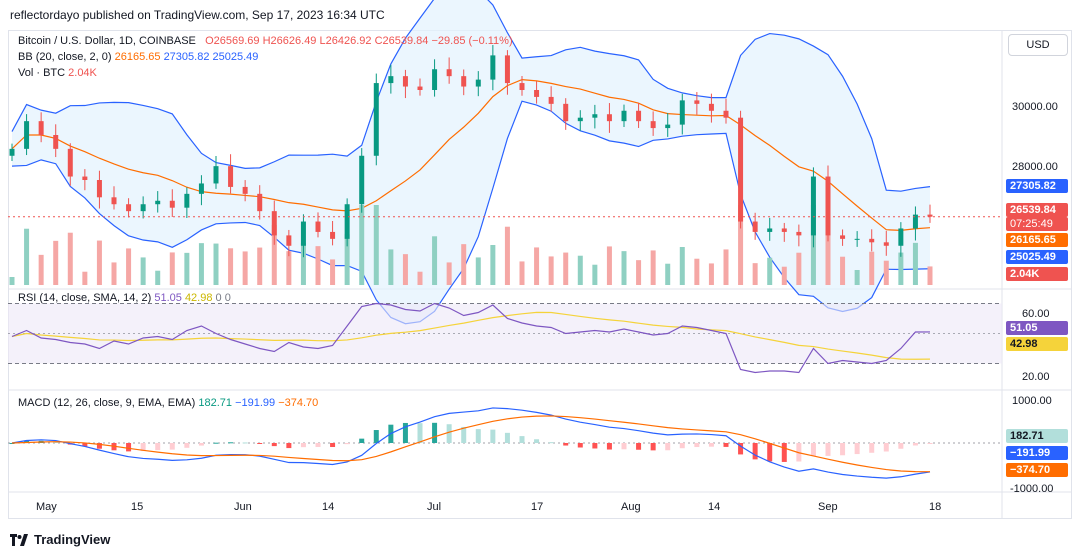  Describe the element at coordinates (209, 41) in the screenshot. I see `open-label: O` at that location.